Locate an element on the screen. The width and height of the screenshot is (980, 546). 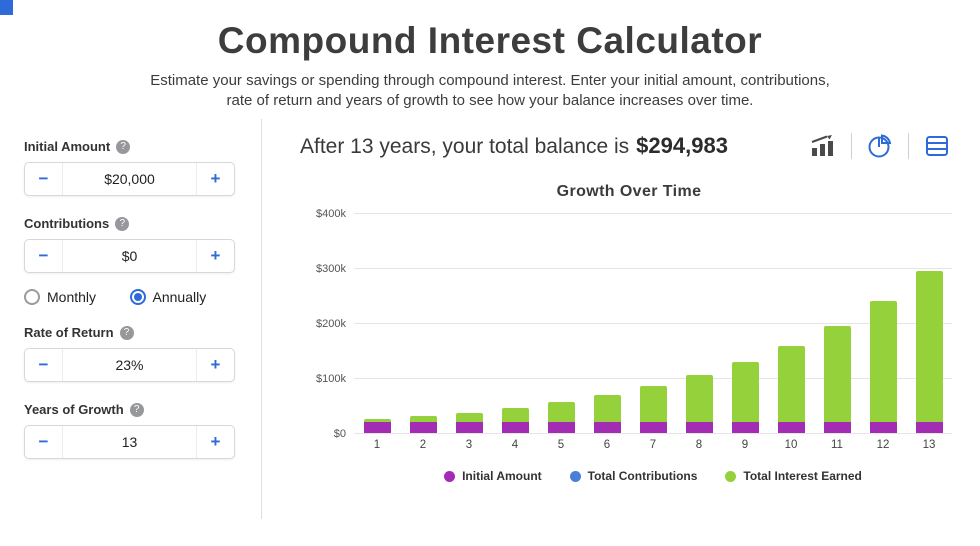
y-tick-label: $400k is located at coordinates (331, 214).